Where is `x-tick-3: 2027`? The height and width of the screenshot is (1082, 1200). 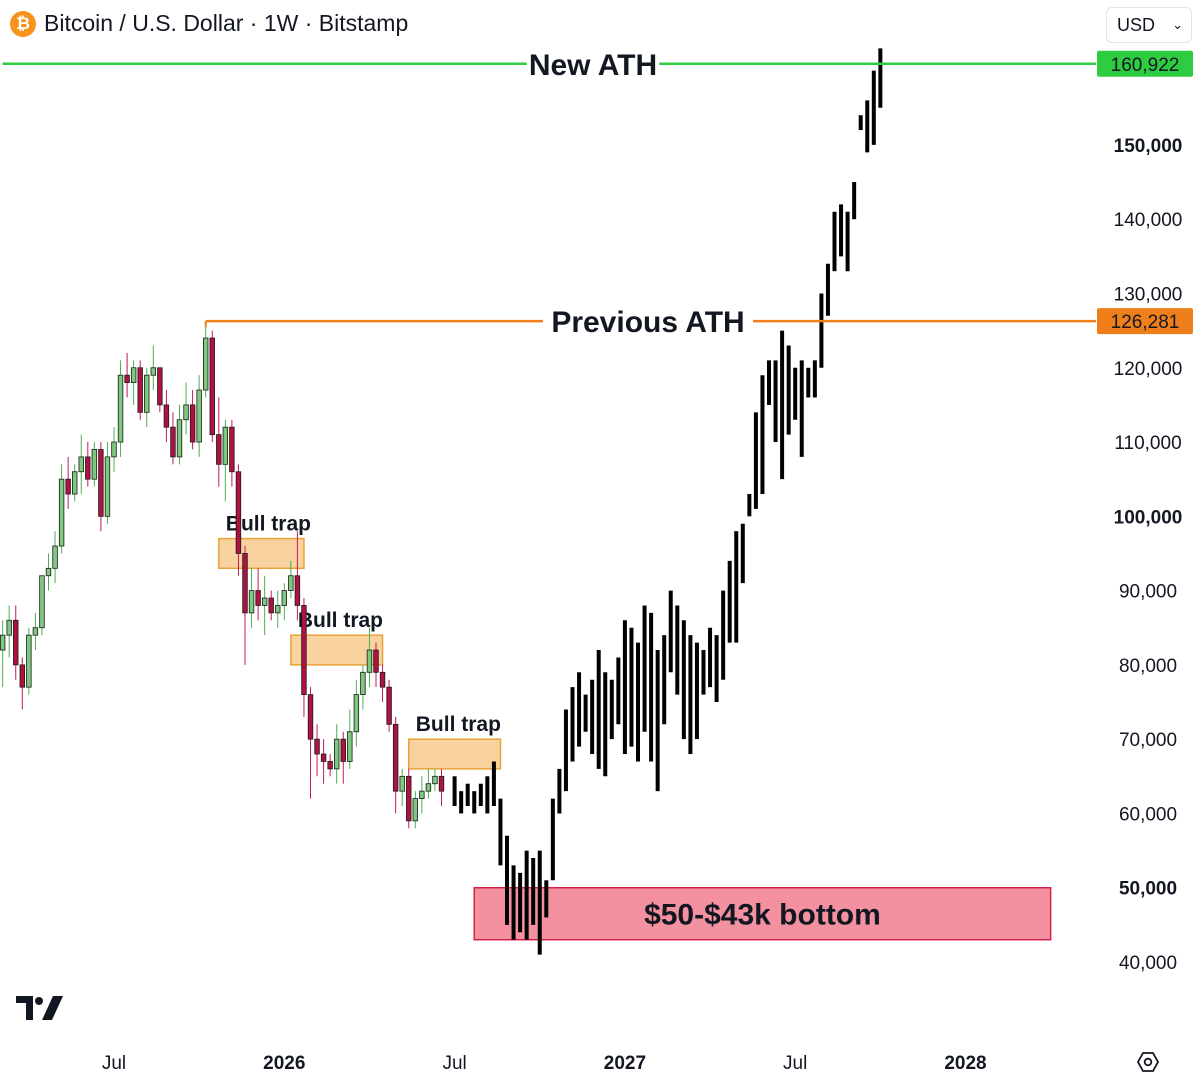 x-tick-3: 2027 is located at coordinates (625, 1063).